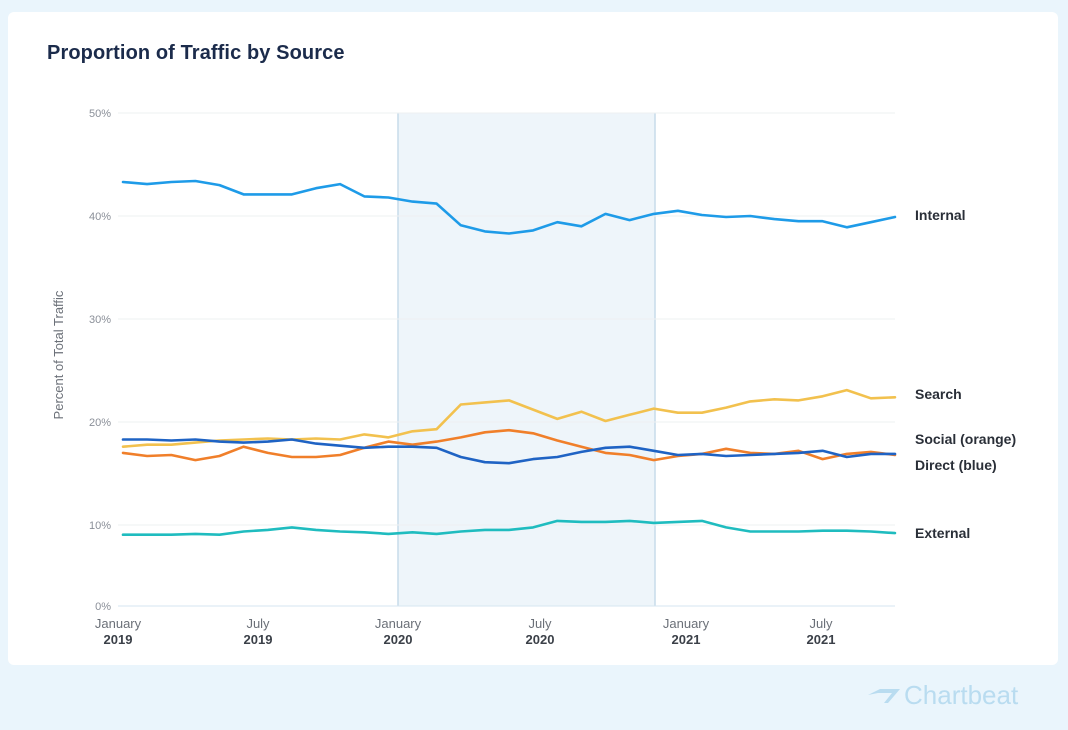  I want to click on y-tick-label: 20%, so click(100, 423).